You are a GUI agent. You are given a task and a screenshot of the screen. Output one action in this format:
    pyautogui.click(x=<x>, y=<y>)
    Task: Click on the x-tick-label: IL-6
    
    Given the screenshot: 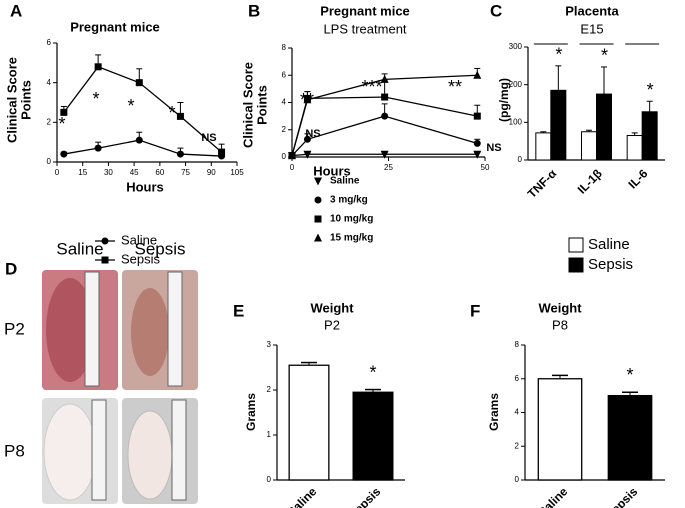 What is the action you would take?
    pyautogui.click(x=638, y=178)
    